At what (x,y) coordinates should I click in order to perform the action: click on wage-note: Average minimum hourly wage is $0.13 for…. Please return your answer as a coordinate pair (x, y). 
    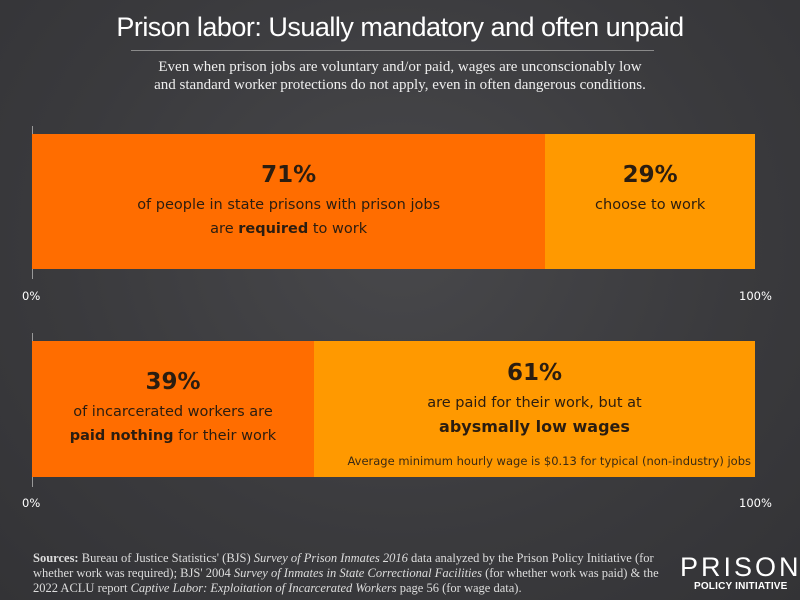
    Looking at the image, I should click on (549, 461).